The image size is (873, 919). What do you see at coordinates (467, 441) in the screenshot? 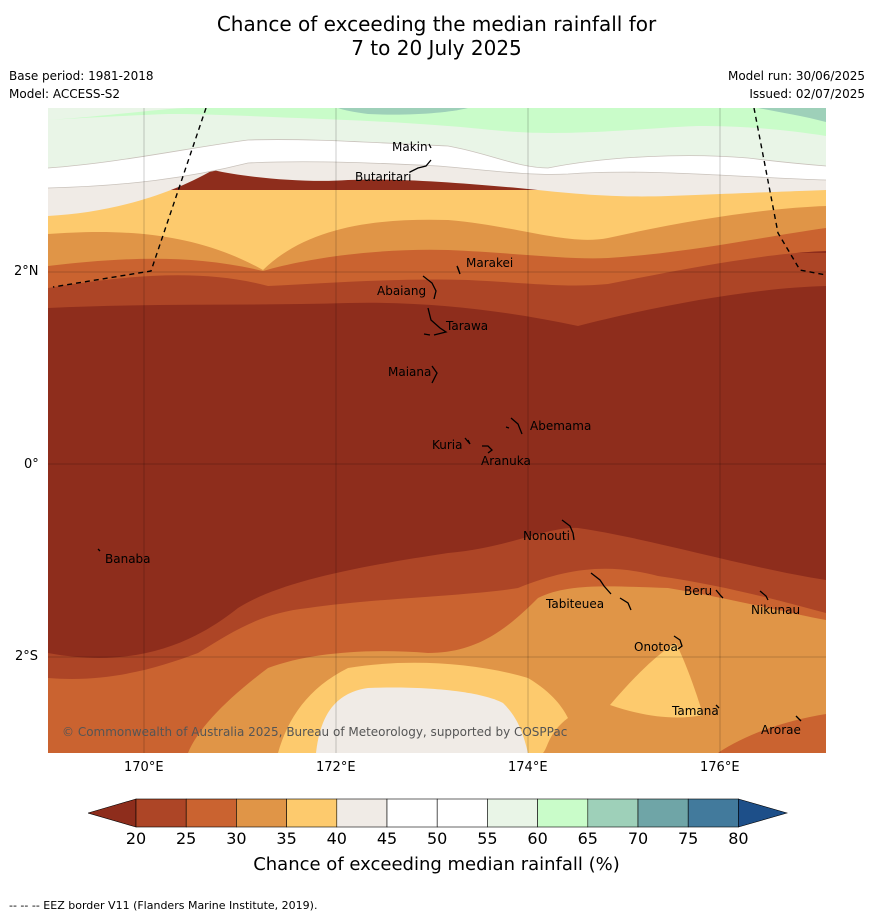
I see `island-kuria` at bounding box center [467, 441].